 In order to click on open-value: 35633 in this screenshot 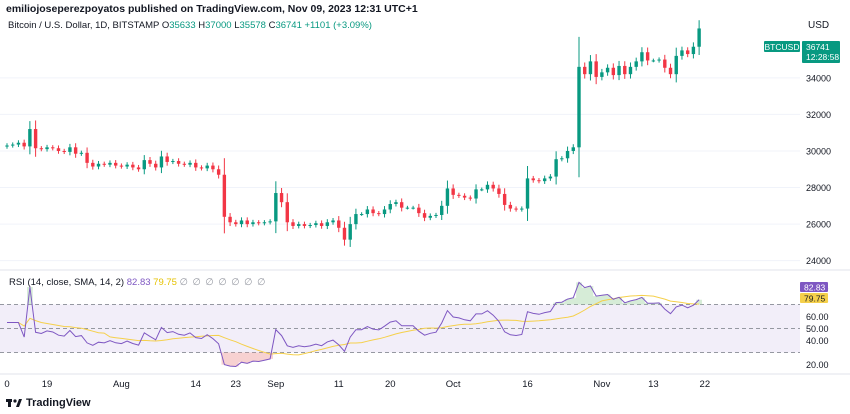, I will do `click(182, 25)`.